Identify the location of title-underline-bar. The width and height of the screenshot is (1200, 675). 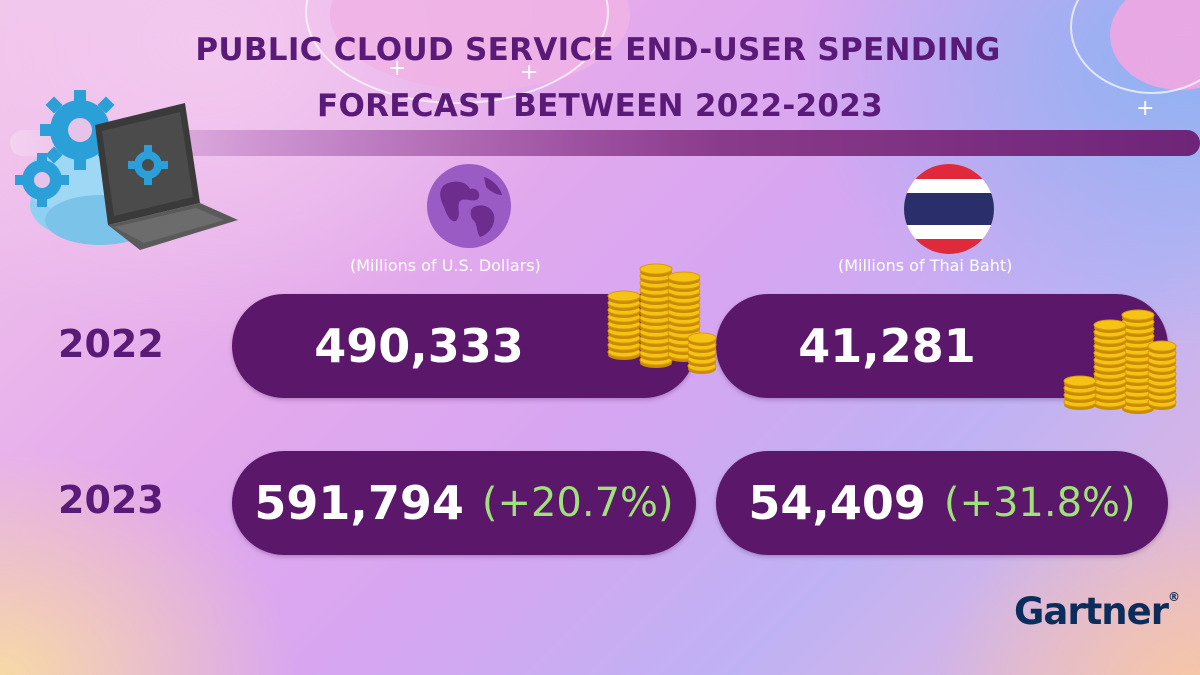
(605, 143).